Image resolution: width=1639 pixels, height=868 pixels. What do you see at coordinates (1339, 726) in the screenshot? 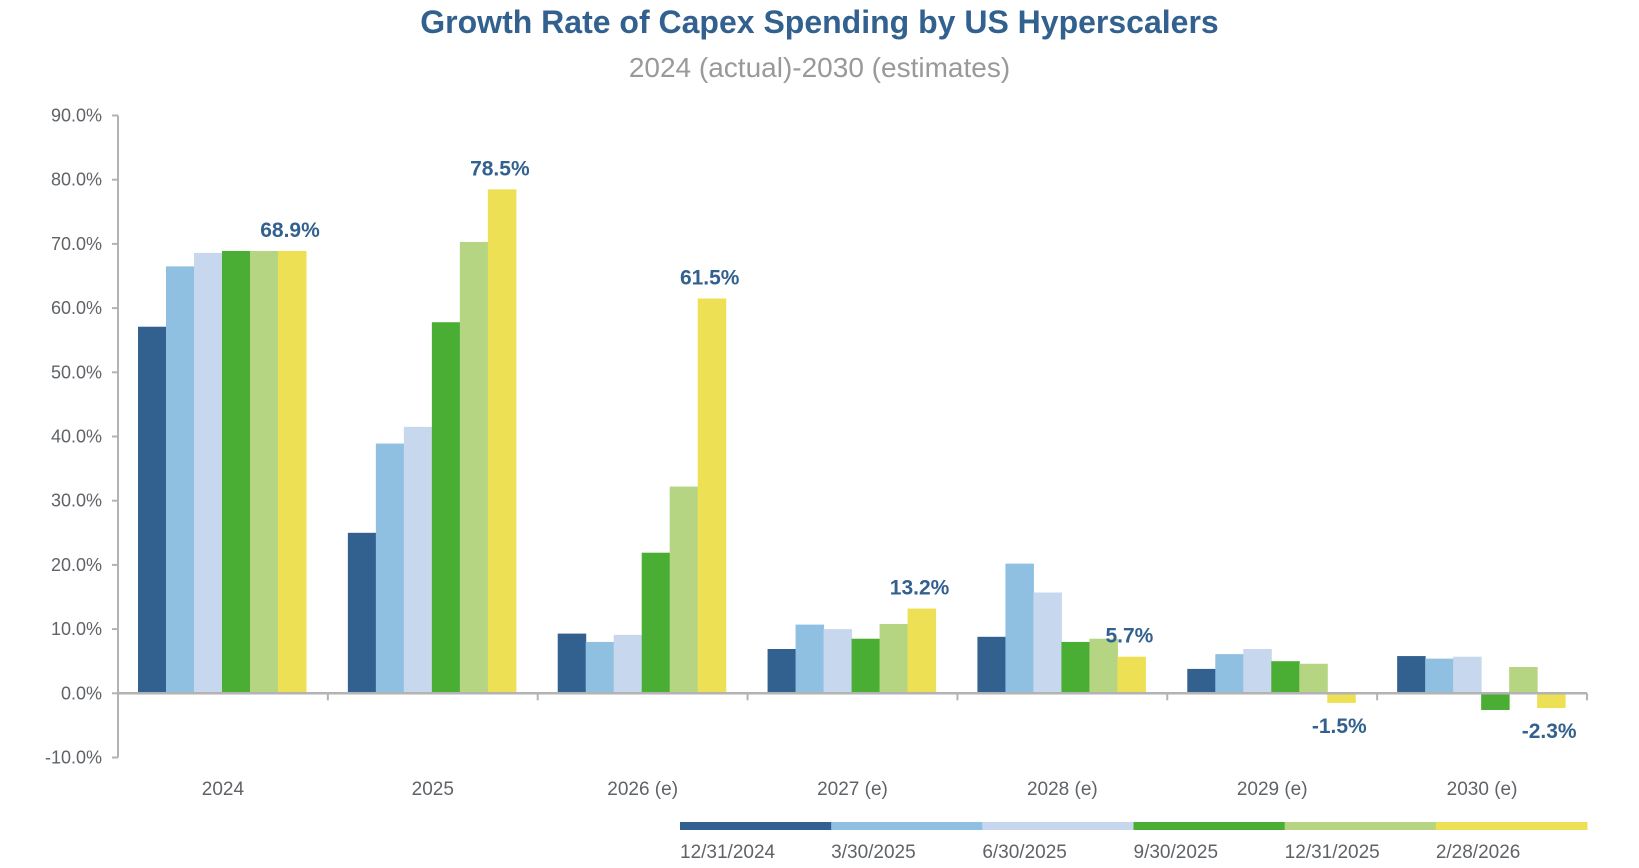
I see `data-label: -1.5%` at bounding box center [1339, 726].